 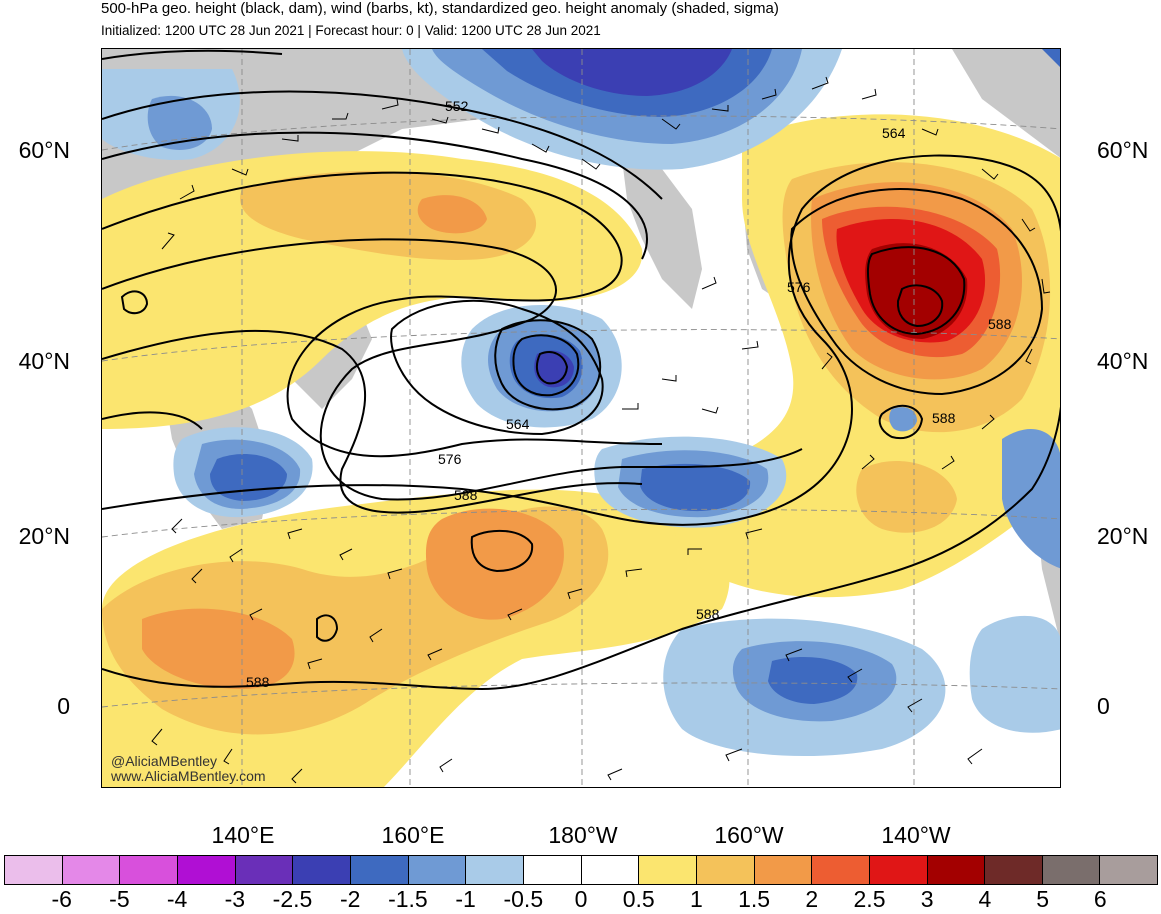 What do you see at coordinates (63, 706) in the screenshot?
I see `lat-label-left: 0` at bounding box center [63, 706].